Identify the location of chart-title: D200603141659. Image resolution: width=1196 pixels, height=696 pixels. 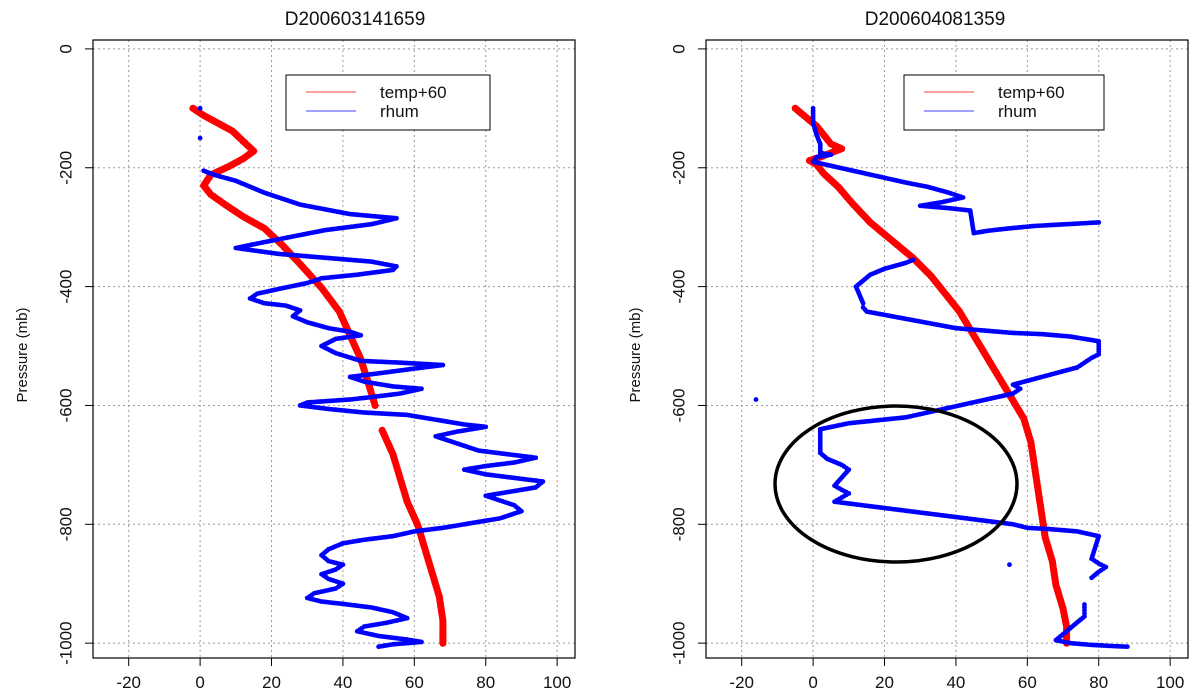
(355, 19).